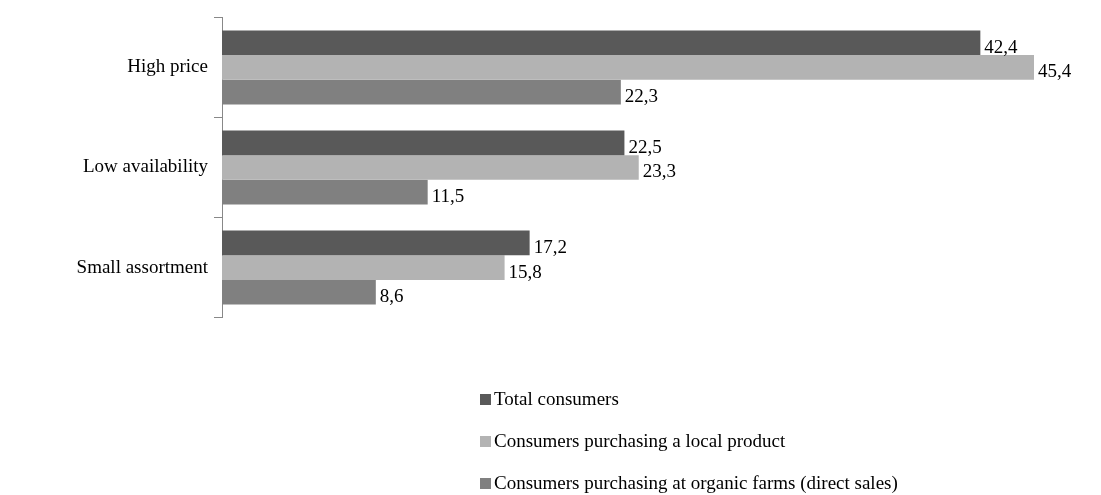 The height and width of the screenshot is (495, 1101). Describe the element at coordinates (550, 246) in the screenshot. I see `data-label: 17,2` at that location.